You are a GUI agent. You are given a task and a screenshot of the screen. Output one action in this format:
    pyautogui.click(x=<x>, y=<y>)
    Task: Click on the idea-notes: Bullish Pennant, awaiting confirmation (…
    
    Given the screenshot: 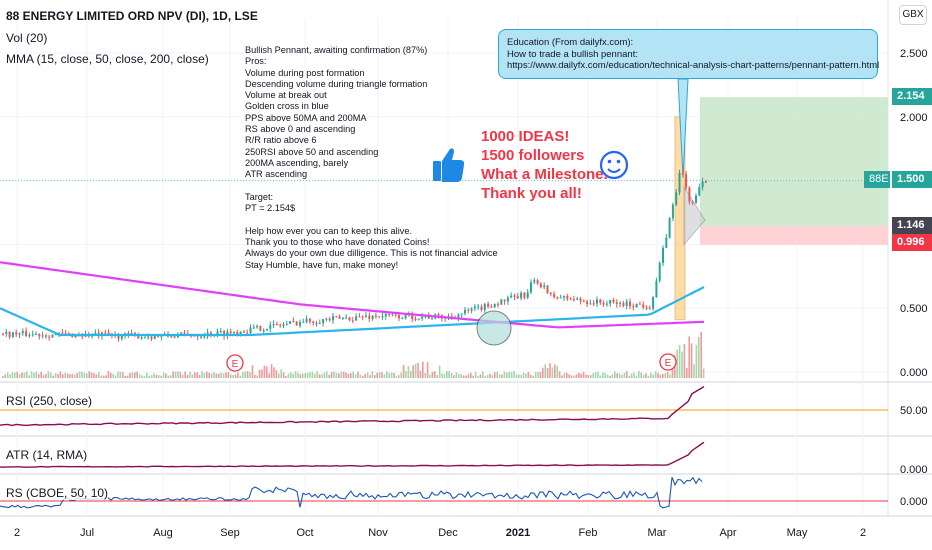 What is the action you would take?
    pyautogui.click(x=375, y=158)
    